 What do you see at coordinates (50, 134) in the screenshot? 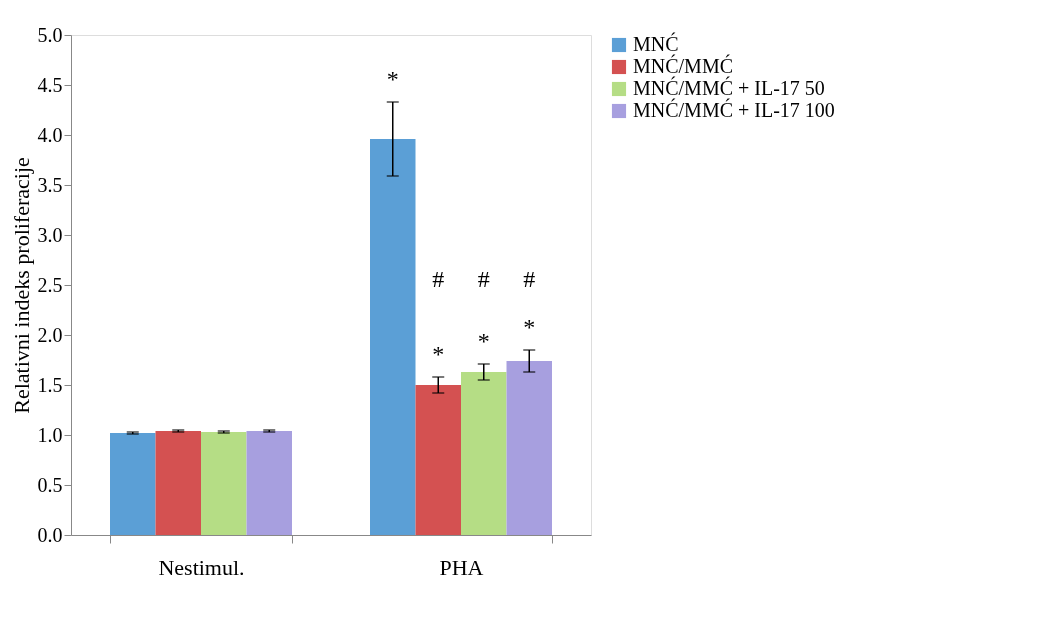
I see `y-tick-label: 4.0` at bounding box center [50, 134].